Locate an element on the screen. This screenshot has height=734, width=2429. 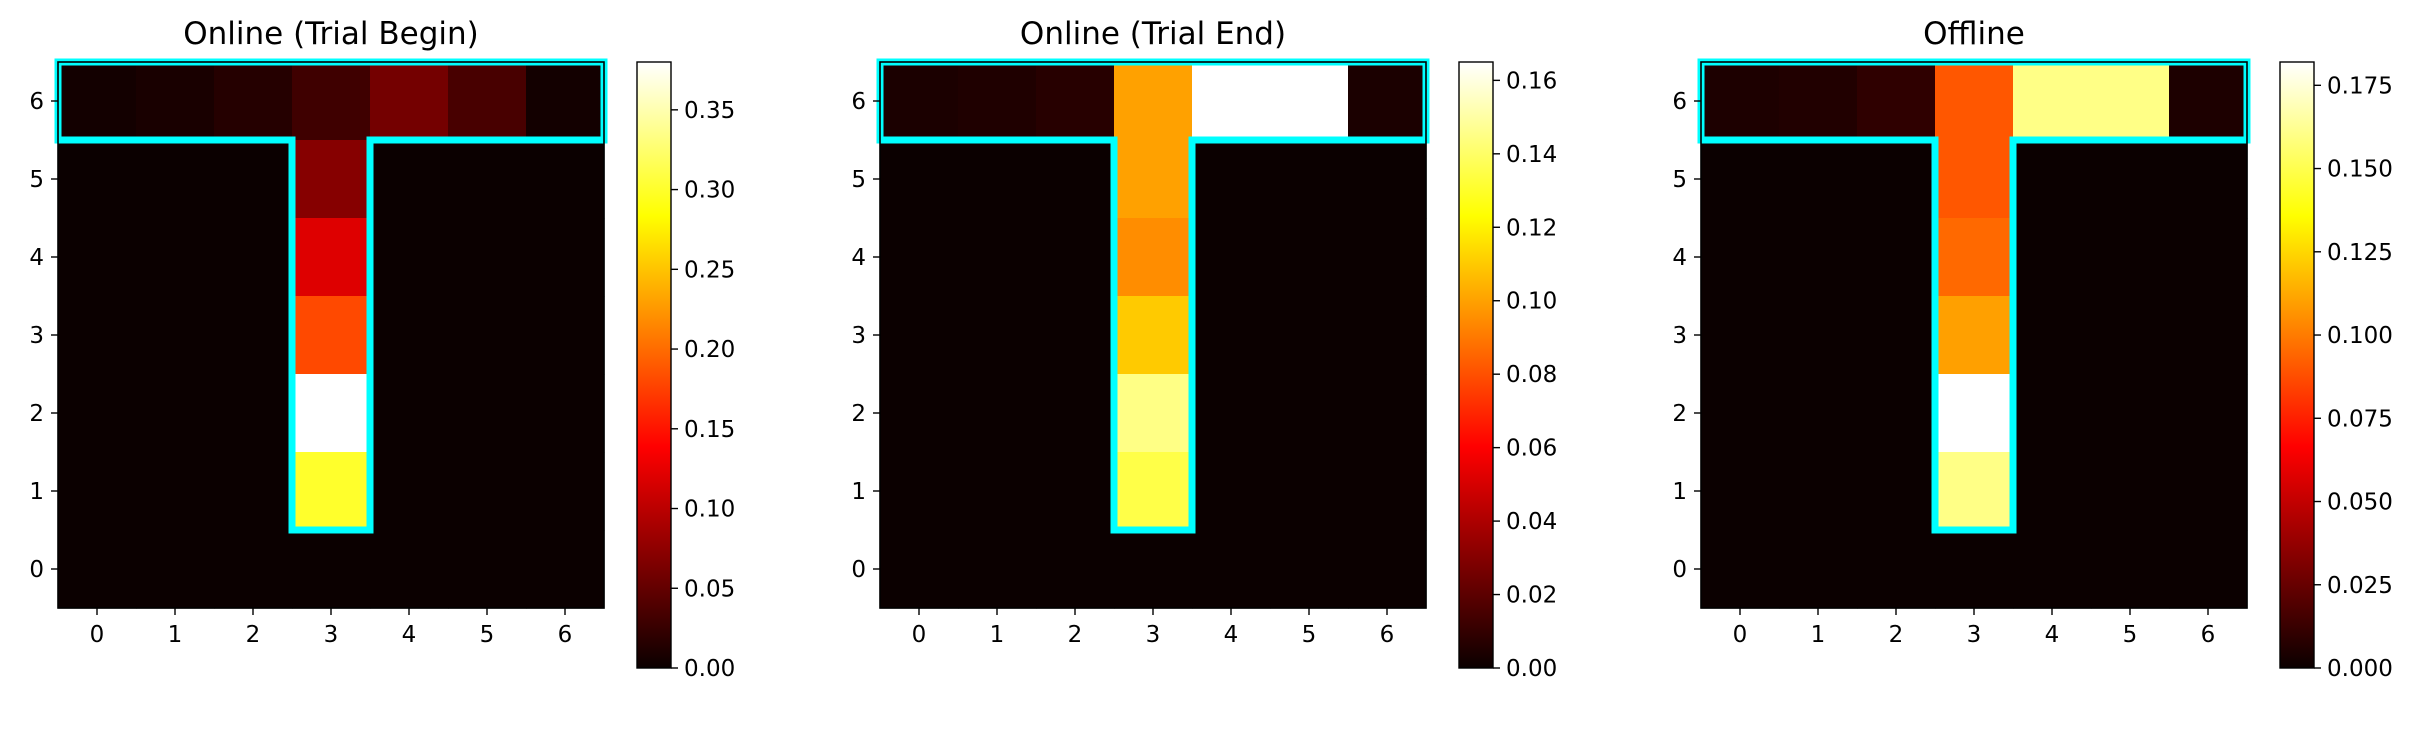
heatmap-cell-x3-y6 is located at coordinates (1153, 101).